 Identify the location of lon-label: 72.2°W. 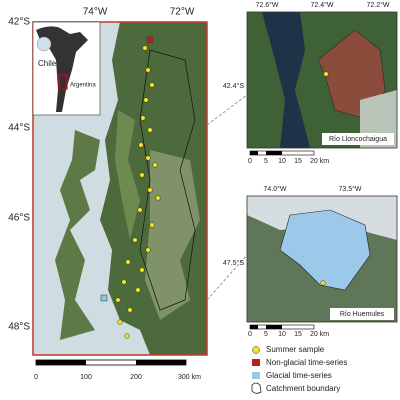
(377, 5).